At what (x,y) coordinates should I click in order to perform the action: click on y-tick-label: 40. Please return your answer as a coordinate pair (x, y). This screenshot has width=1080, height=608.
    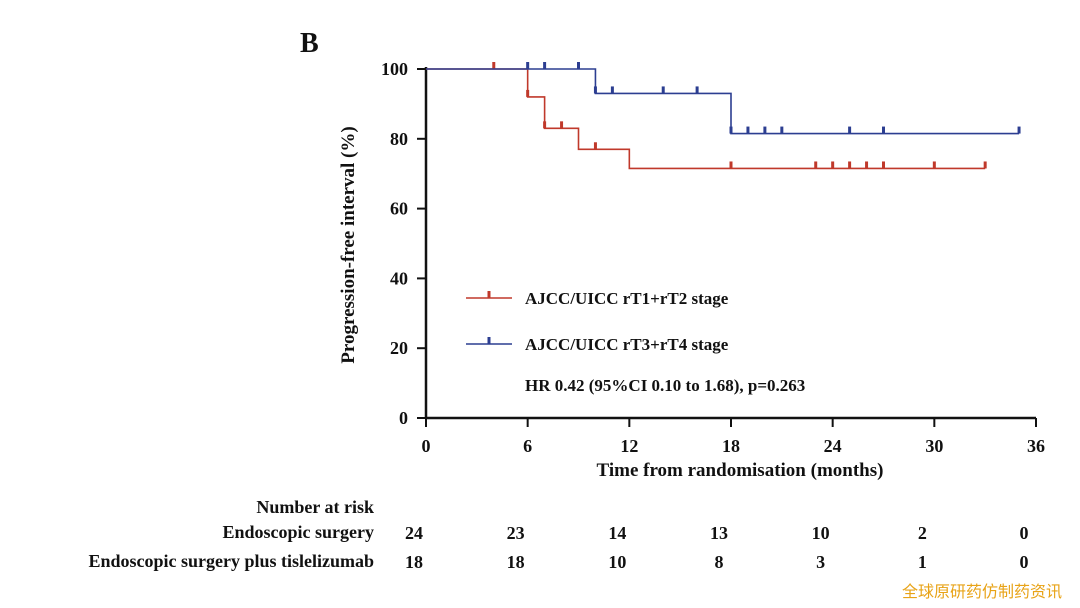
    Looking at the image, I should click on (399, 278).